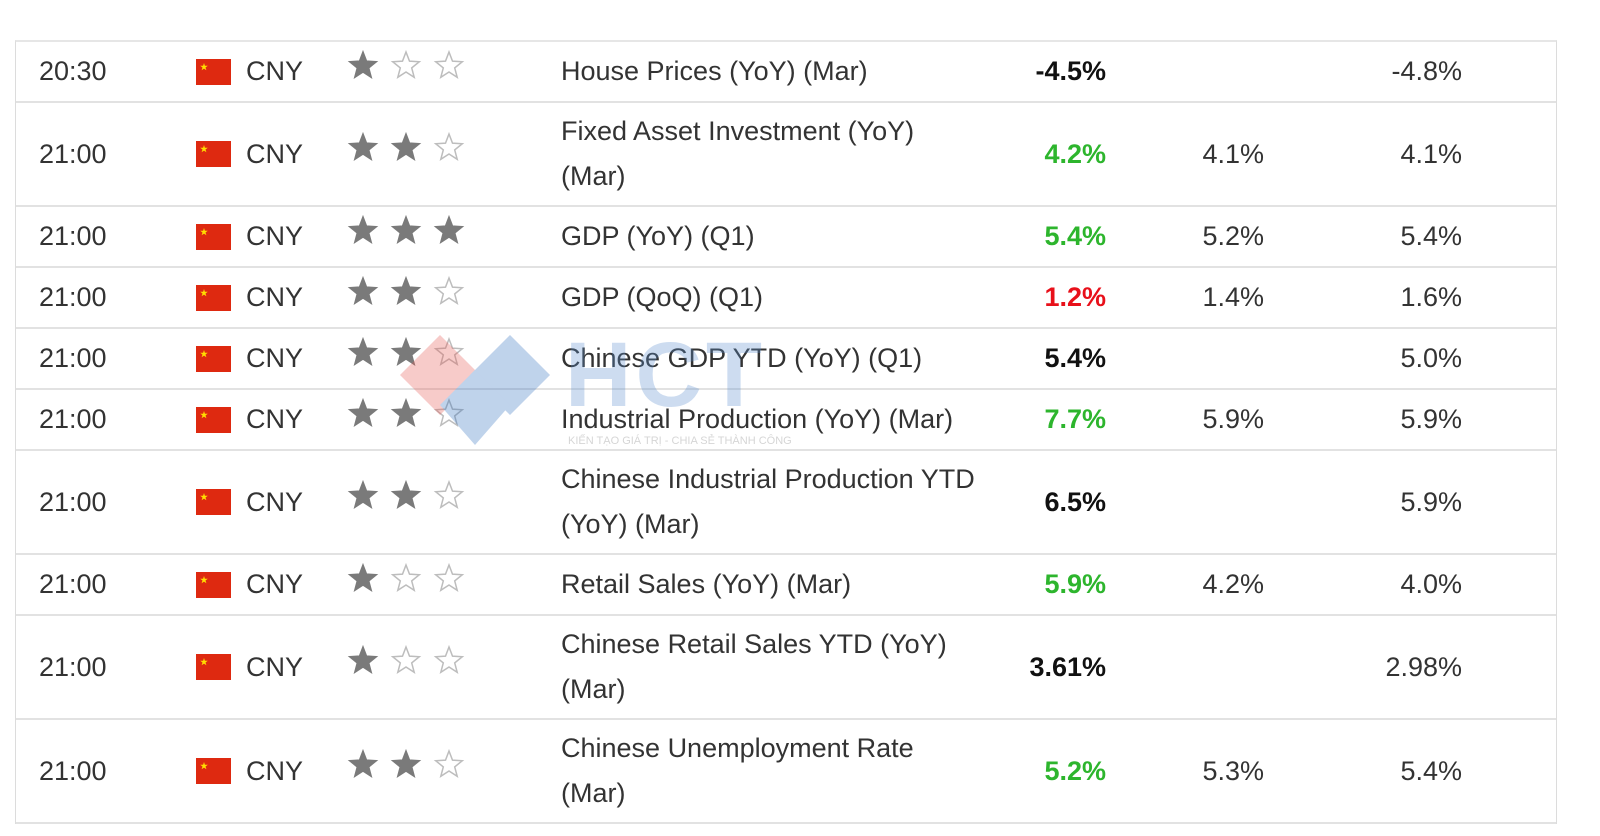  Describe the element at coordinates (1075, 419) in the screenshot. I see `actual: 7.7%` at that location.